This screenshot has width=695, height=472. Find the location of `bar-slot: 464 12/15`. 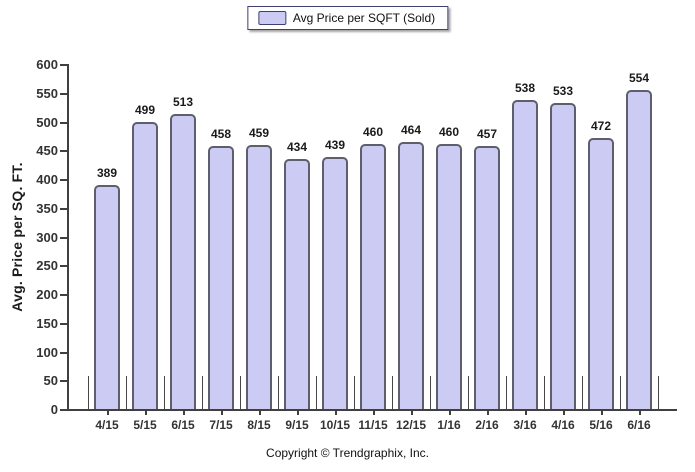

bar-slot: 464 12/15 is located at coordinates (410, 248).